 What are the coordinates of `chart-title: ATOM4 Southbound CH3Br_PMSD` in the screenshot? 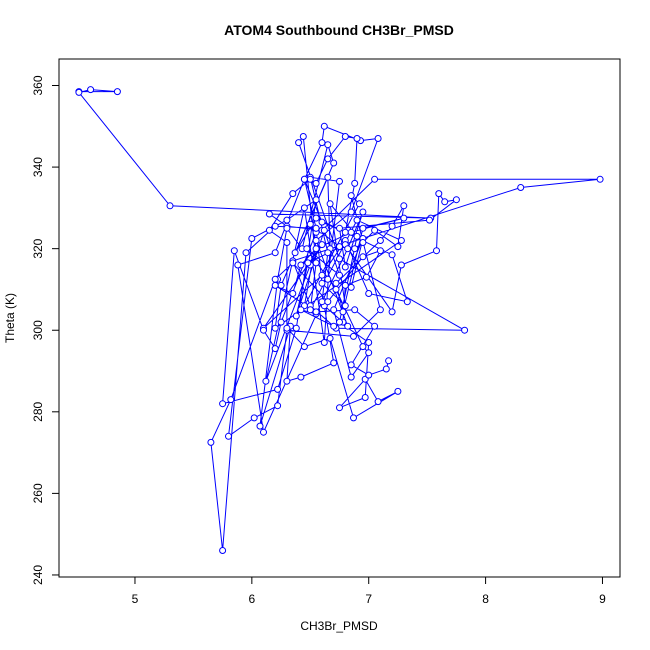 It's located at (339, 30).